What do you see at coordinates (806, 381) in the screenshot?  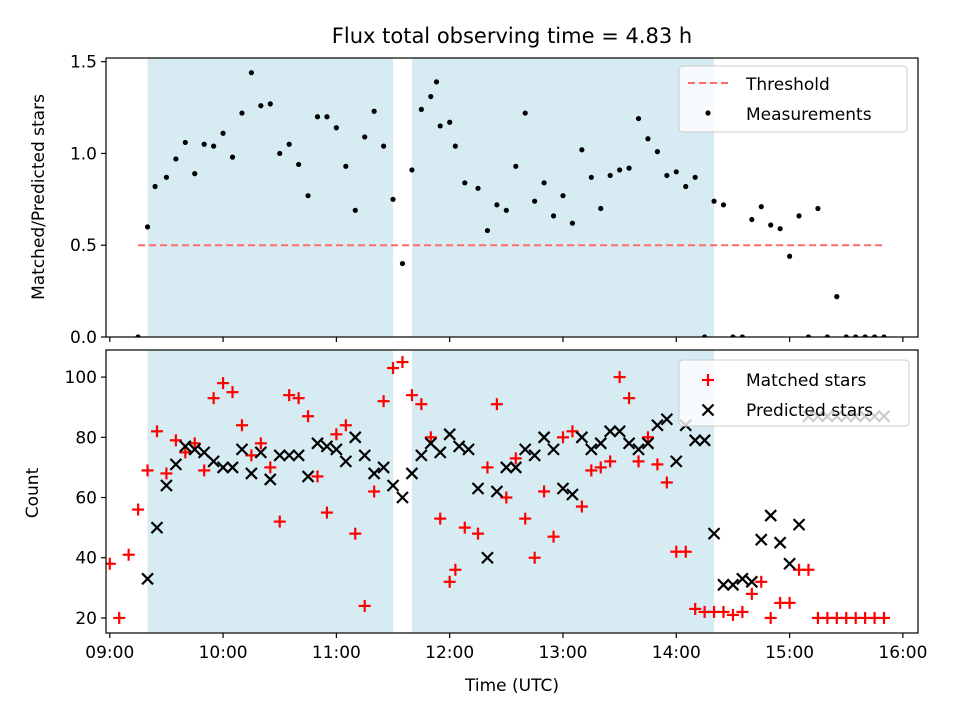 I see `legend-matched-label: Matched stars` at bounding box center [806, 381].